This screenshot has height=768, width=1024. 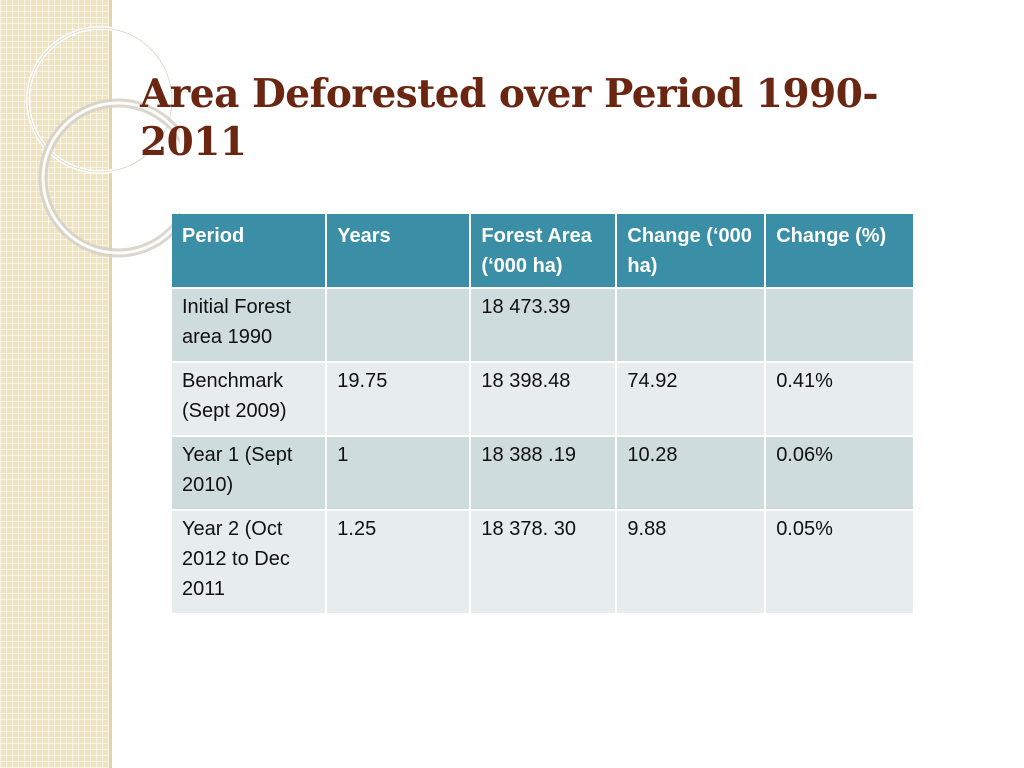 I want to click on header-forest-area: Forest Area (‘000 ha), so click(x=543, y=250).